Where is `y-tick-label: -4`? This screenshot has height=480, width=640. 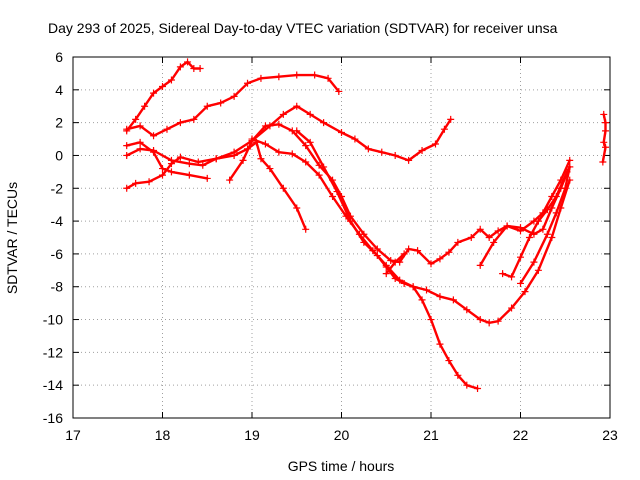
y-tick-label: -4 is located at coordinates (57, 221).